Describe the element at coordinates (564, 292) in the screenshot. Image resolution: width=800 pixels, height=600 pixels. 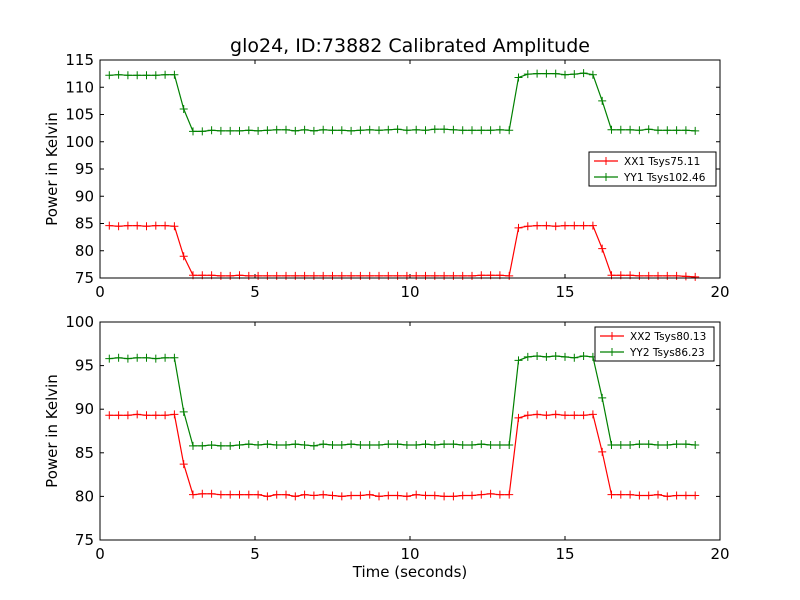
I see `x-tick-label: 15` at that location.